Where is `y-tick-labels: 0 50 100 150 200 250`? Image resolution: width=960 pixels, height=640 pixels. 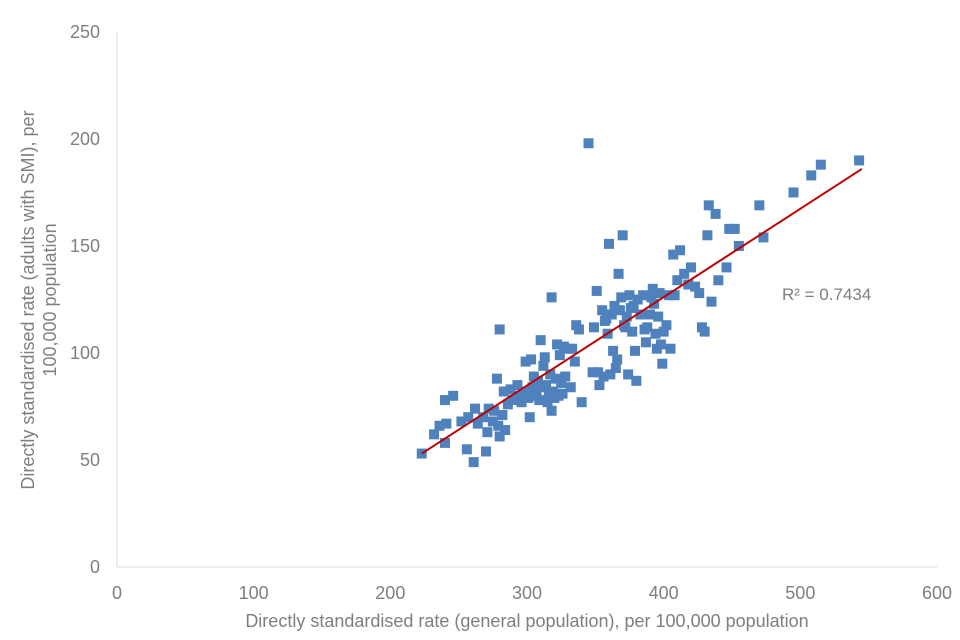 y-tick-labels: 0 50 100 150 200 250 is located at coordinates (85, 299).